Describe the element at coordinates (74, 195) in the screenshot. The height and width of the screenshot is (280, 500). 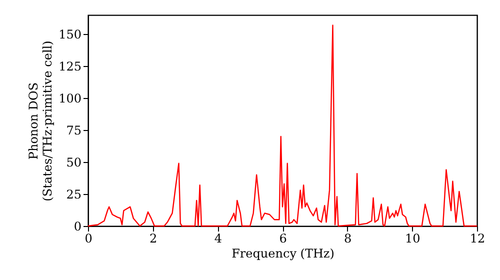
I see `y-tick-label: 25` at that location.